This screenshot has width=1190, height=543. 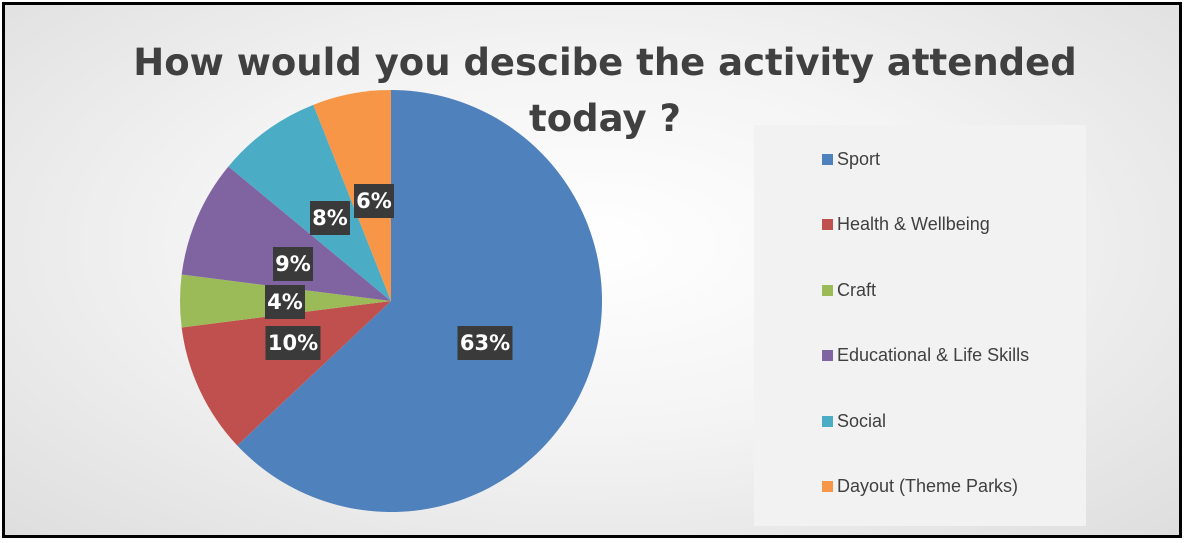 I want to click on legend-label: Dayout (Theme Parks), so click(x=928, y=486).